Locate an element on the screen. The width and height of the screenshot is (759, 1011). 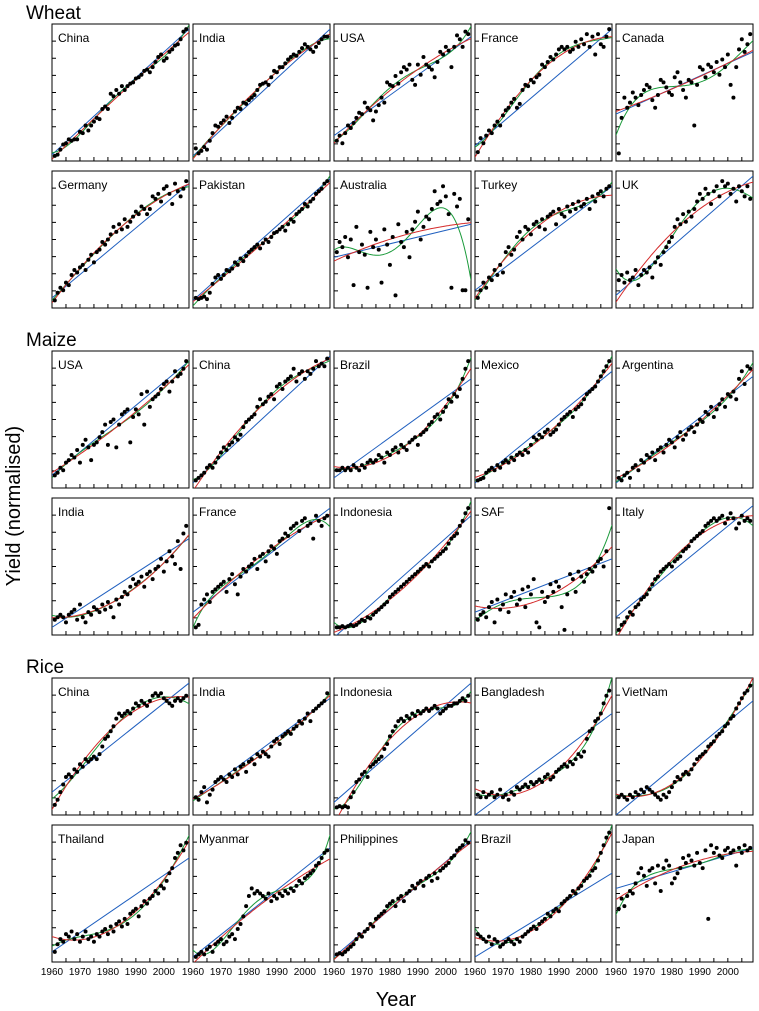
panel-title: China is located at coordinates (74, 692).